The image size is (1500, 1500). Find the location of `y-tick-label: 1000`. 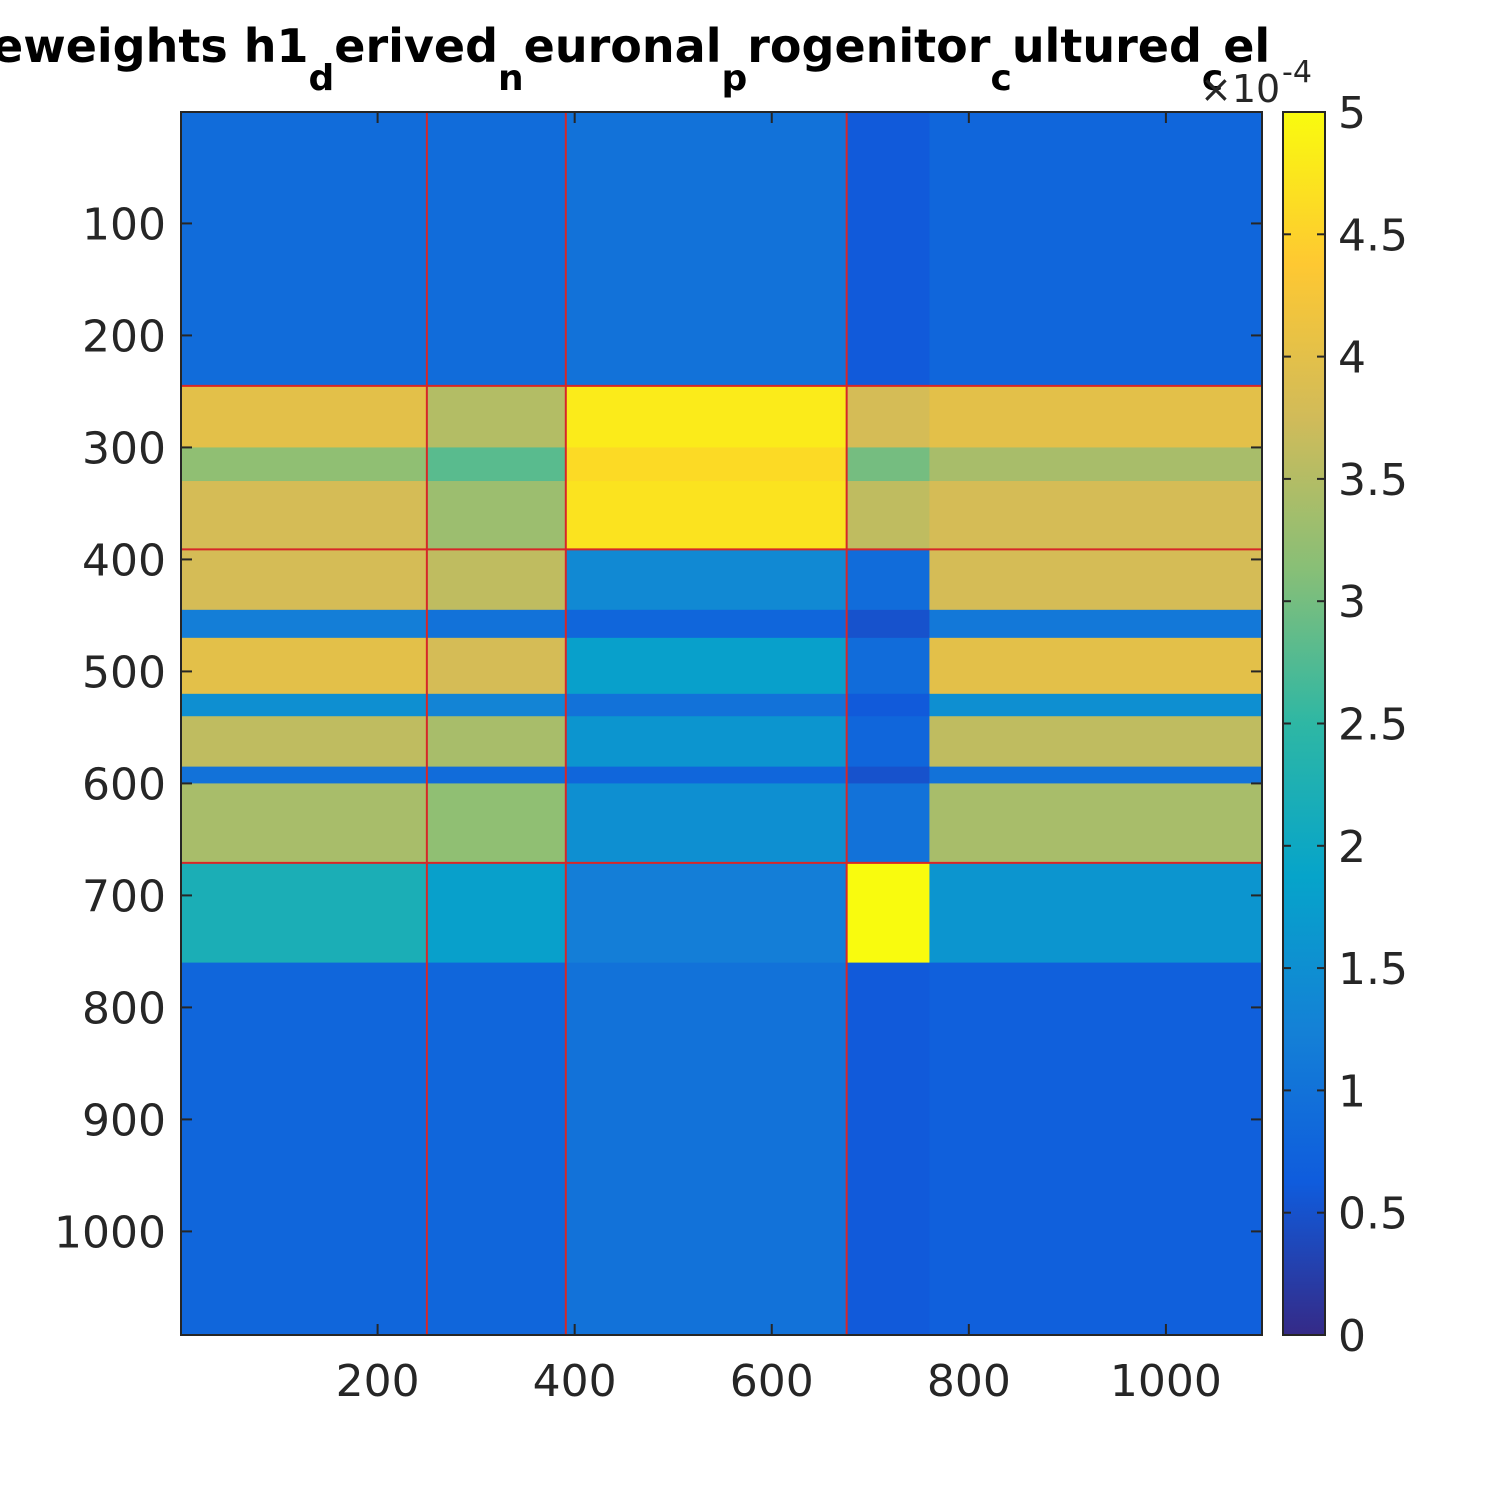

y-tick-label: 1000 is located at coordinates (110, 1232).